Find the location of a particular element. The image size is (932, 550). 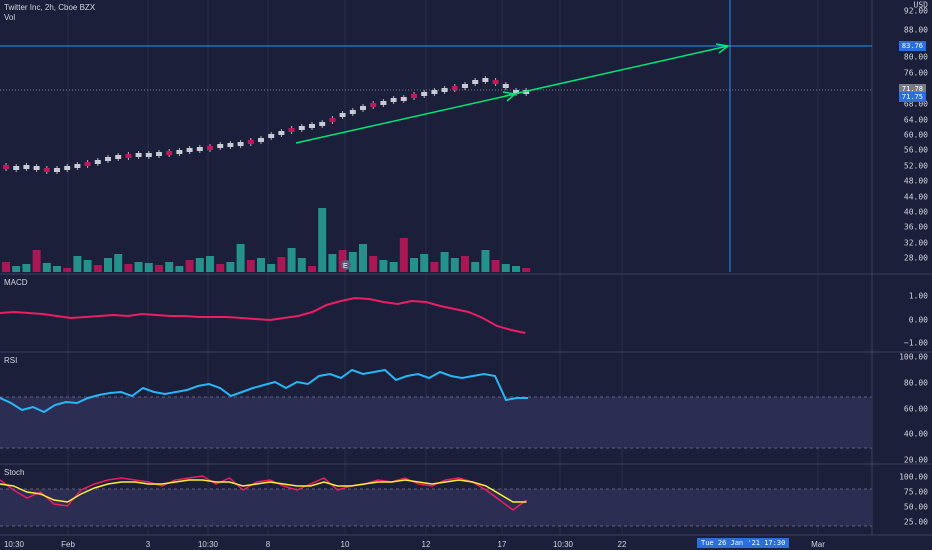

stoch-tick: 100.00 is located at coordinates (913, 477).